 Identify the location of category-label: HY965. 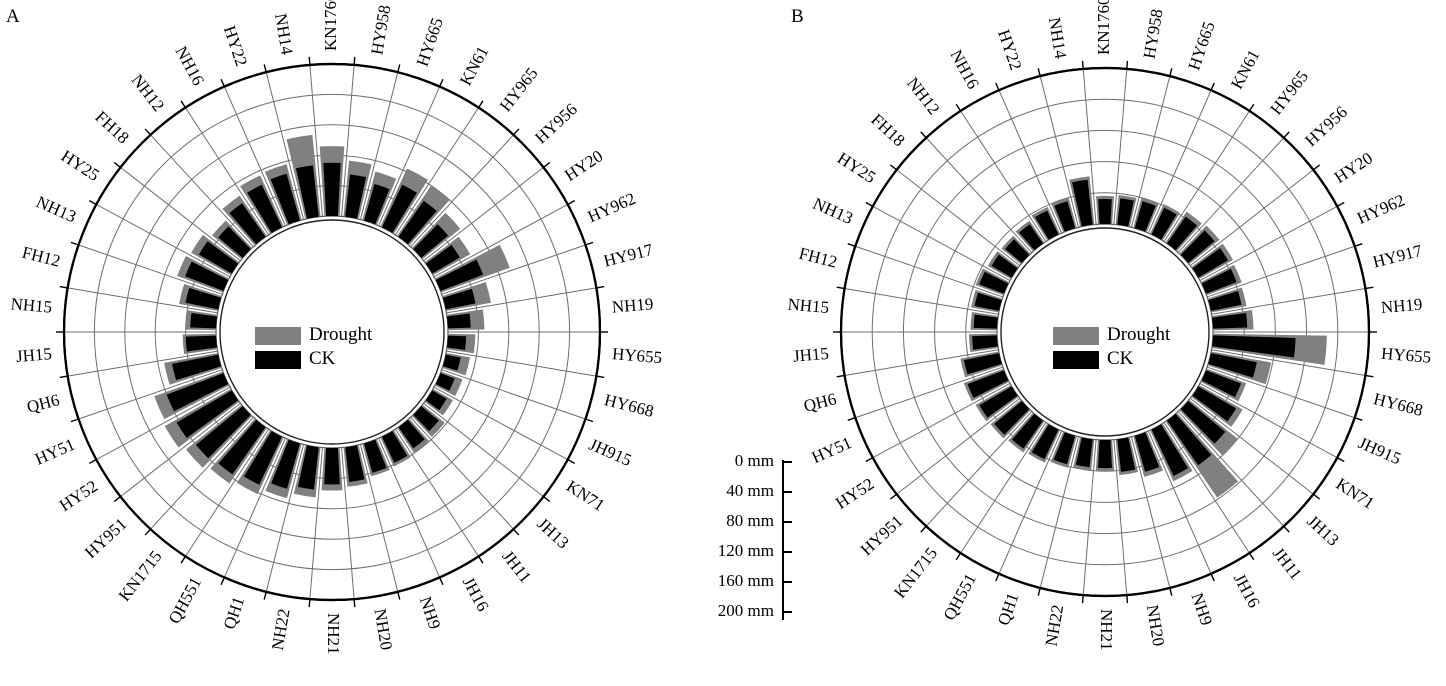
(1289, 92).